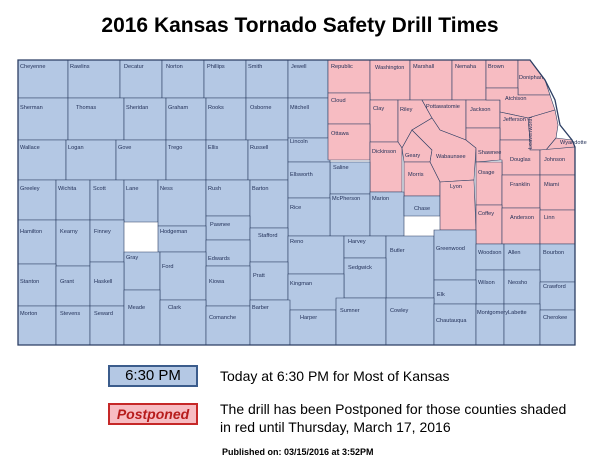 This screenshot has width=600, height=463. Describe the element at coordinates (380, 199) in the screenshot. I see `county-label-marion: Marion` at that location.